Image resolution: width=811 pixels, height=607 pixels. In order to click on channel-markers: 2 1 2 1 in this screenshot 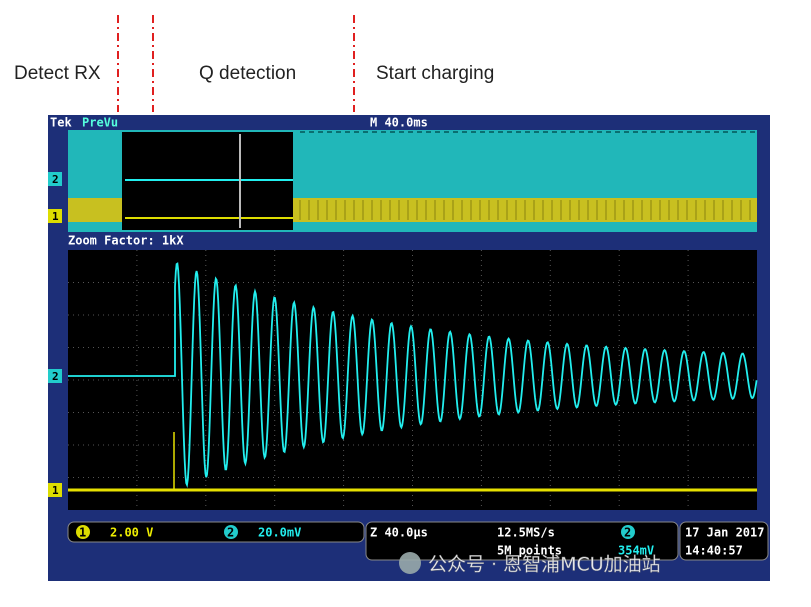, I will do `click(55, 334)`.